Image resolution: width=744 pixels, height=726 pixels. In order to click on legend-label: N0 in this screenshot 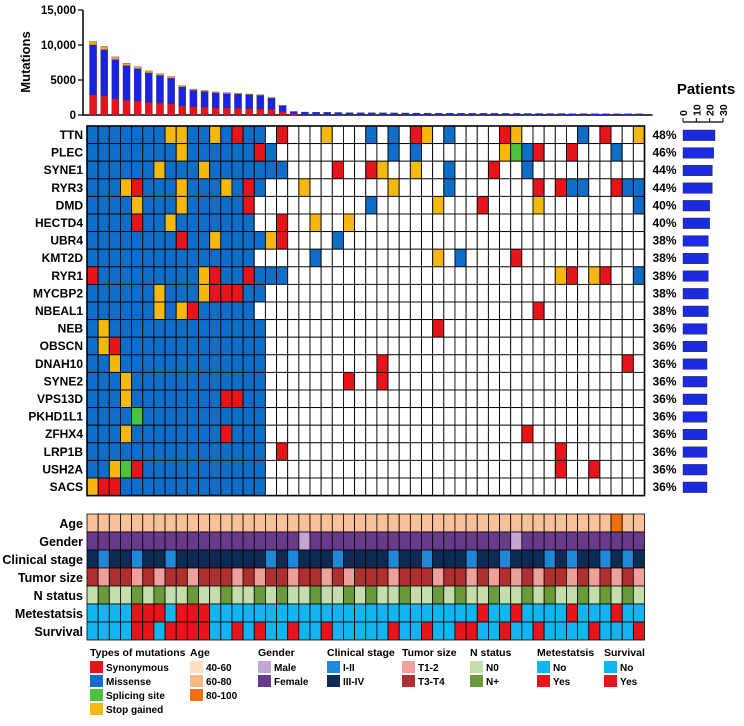, I will do `click(492, 668)`.